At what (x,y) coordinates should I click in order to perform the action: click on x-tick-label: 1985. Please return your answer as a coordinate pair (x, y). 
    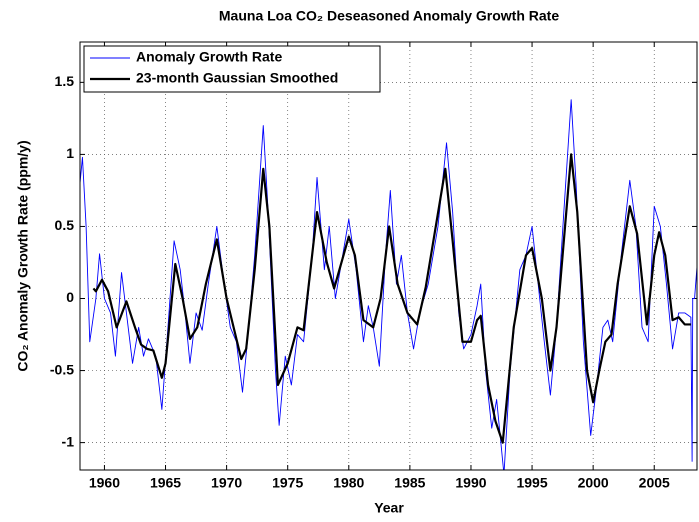
    Looking at the image, I should click on (409, 483).